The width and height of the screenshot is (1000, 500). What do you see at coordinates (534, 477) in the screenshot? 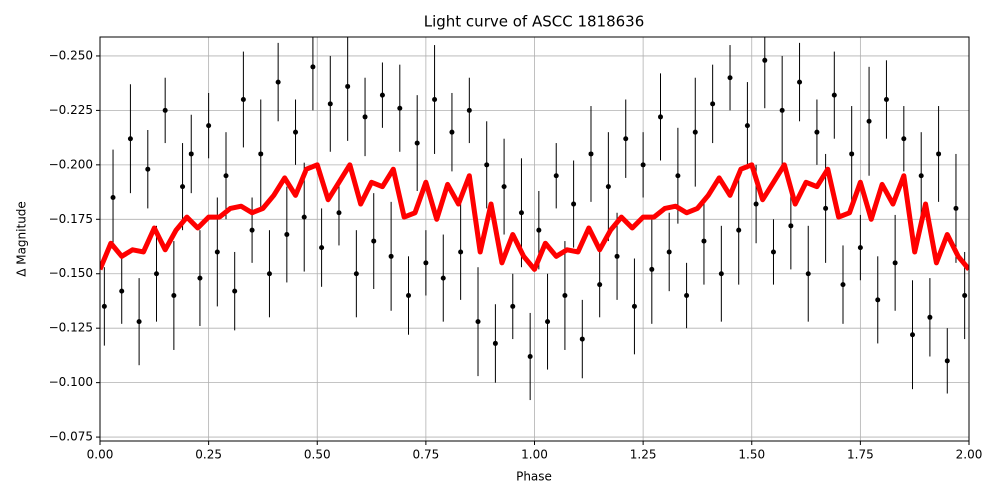
I see `x-axis-label: Phase` at bounding box center [534, 477].